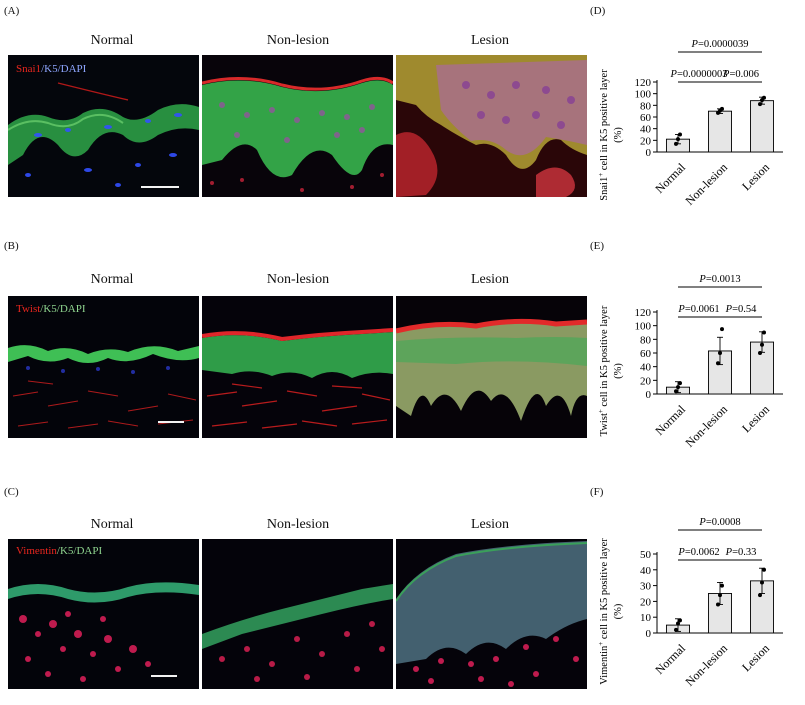 The image size is (805, 705). What do you see at coordinates (646, 587) in the screenshot?
I see `y-tick-label: 30` at bounding box center [646, 587].